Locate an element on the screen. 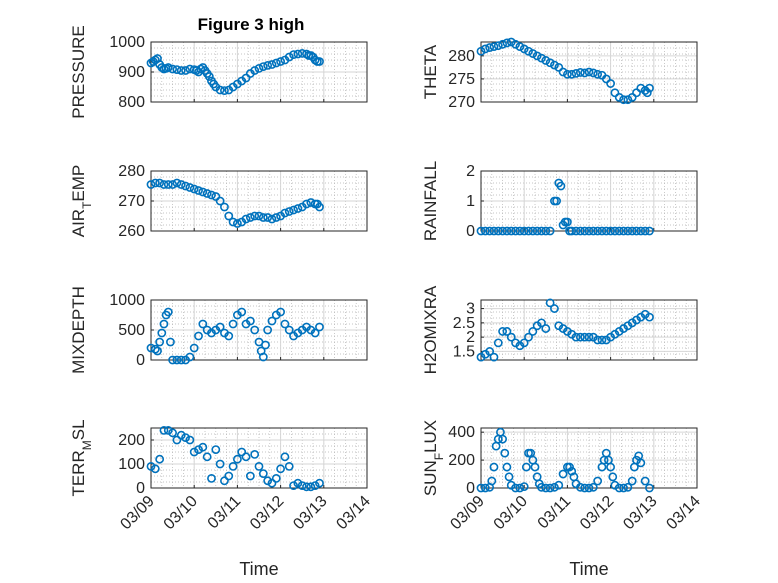 This screenshot has width=778, height=583. subplot-rainfall: 0 1 2 RAINFALL is located at coordinates (559, 201).